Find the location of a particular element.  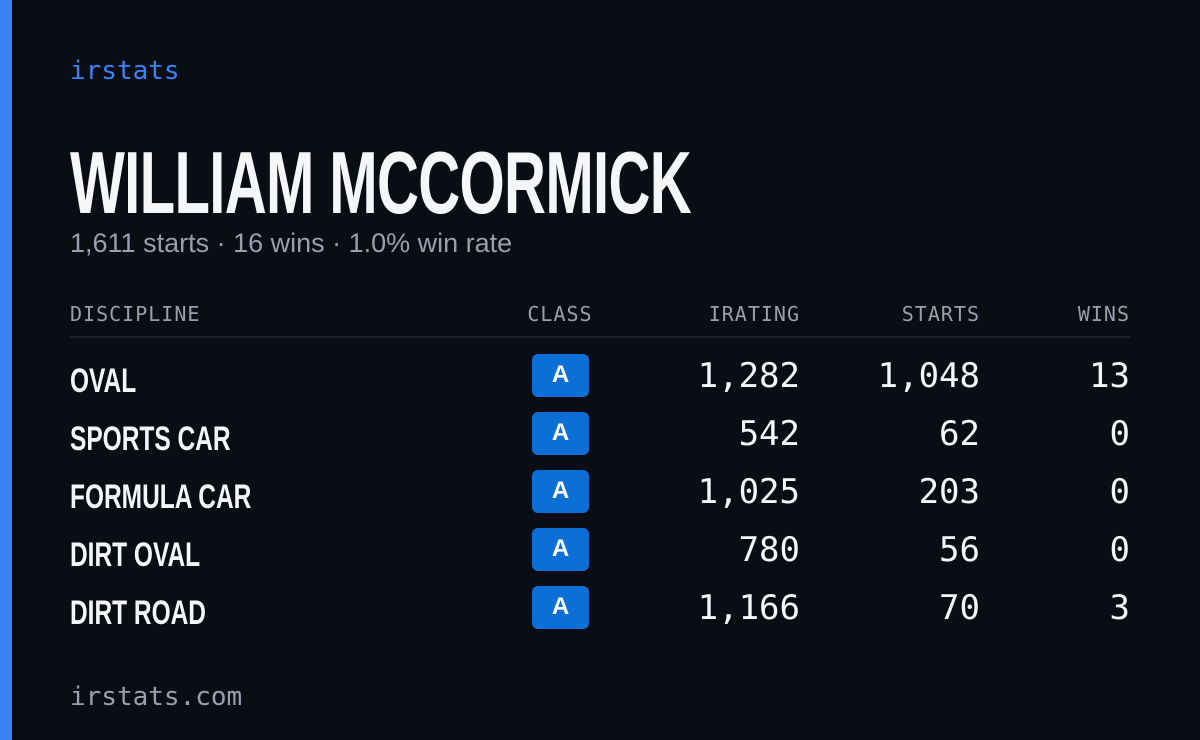

discipline-cell: OVAL is located at coordinates (103, 381).